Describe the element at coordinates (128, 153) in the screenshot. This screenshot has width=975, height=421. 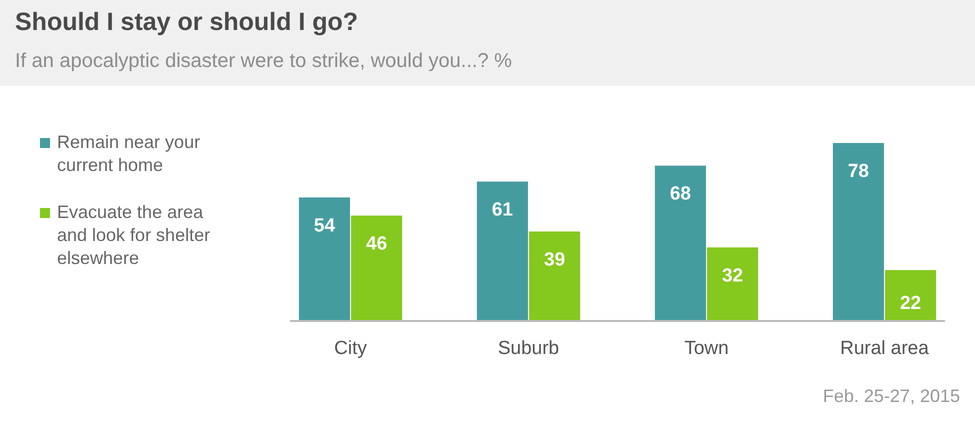
I see `legend-label: Remain near your current home` at that location.